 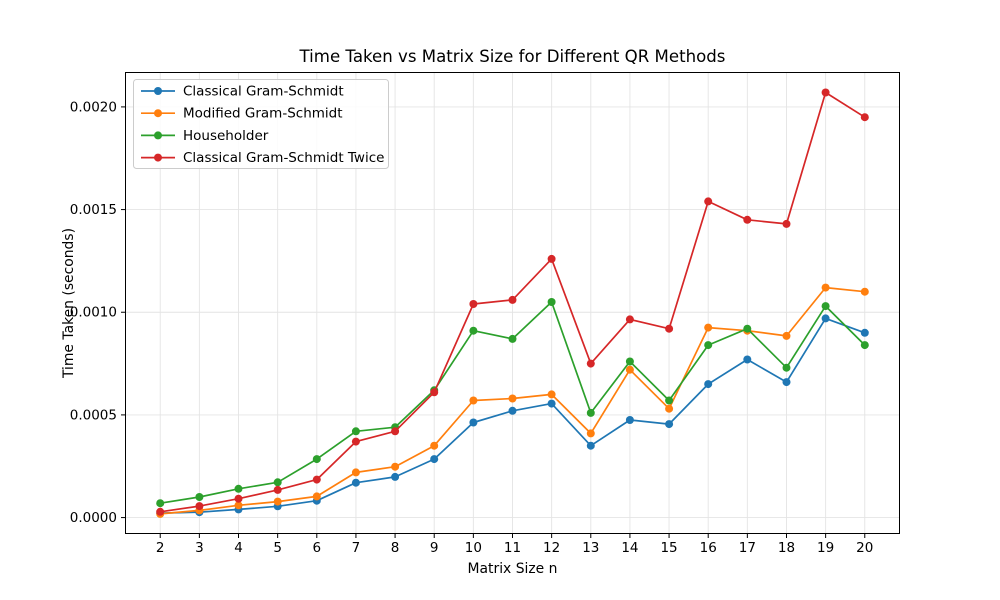 What do you see at coordinates (473, 548) in the screenshot?
I see `x-tick-label: 10` at bounding box center [473, 548].